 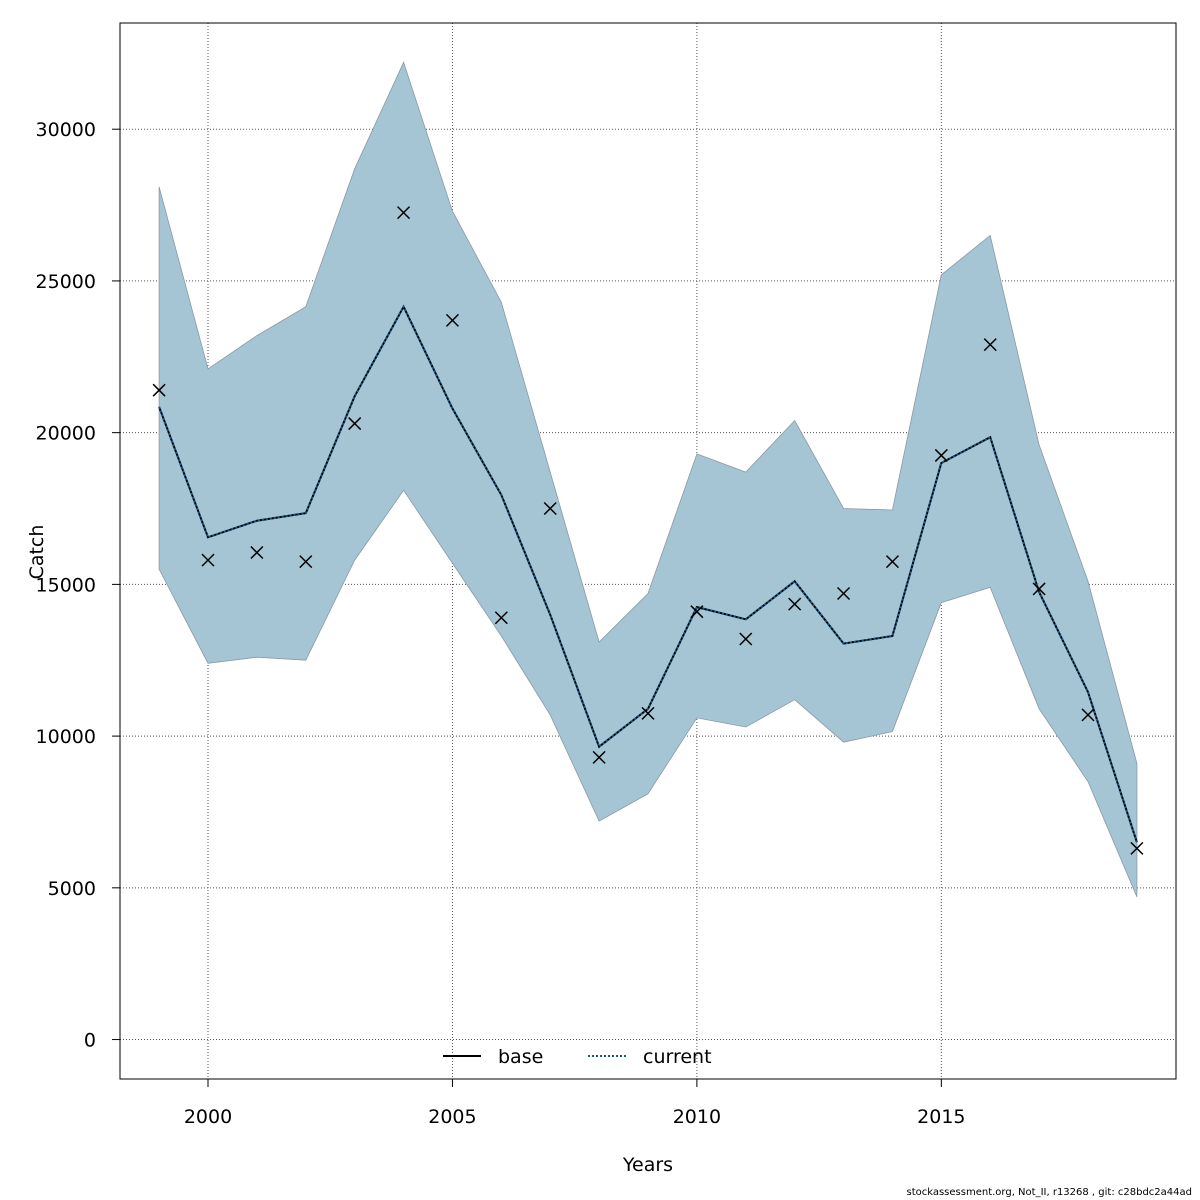 What do you see at coordinates (990, 345) in the screenshot?
I see `observed-point-2016` at bounding box center [990, 345].